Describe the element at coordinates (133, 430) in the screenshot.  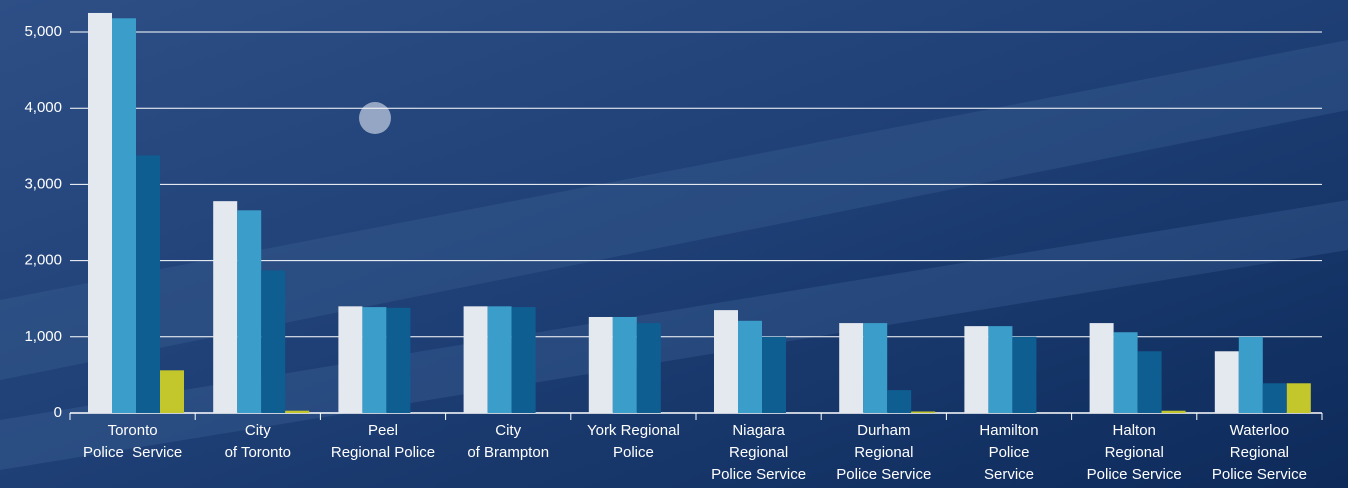
I see `x-tick-label: Toronto` at that location.